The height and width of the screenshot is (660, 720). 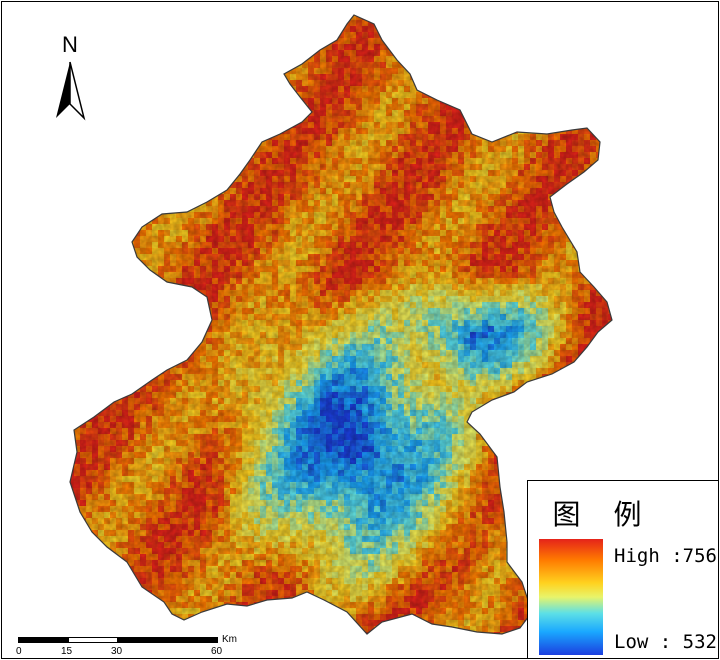 I want to click on north-arrow-icon, so click(x=71, y=91).